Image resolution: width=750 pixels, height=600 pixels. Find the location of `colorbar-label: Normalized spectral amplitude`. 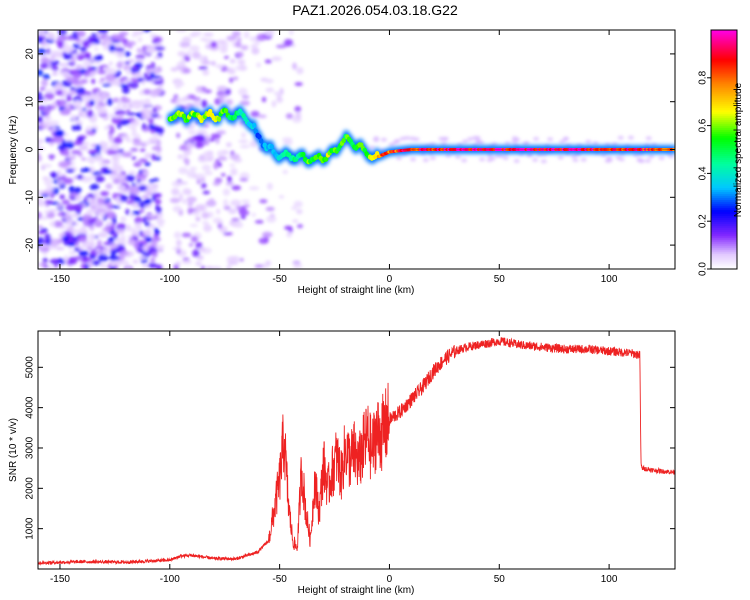

colorbar-label: Normalized spectral amplitude is located at coordinates (738, 149).